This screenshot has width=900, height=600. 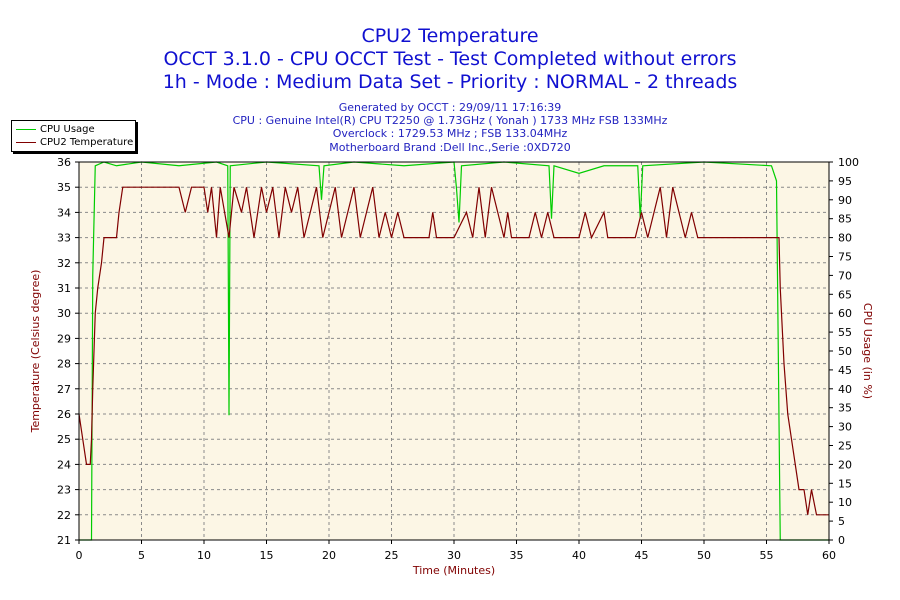 What do you see at coordinates (392, 555) in the screenshot?
I see `x-tick-label: 25` at bounding box center [392, 555].